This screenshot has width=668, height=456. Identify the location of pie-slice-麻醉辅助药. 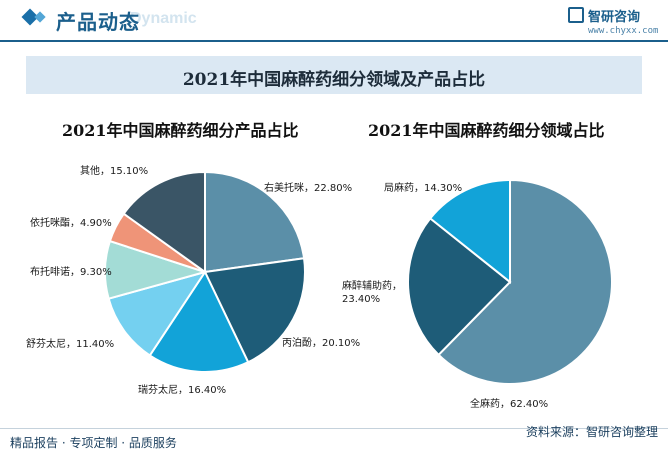
(459, 286).